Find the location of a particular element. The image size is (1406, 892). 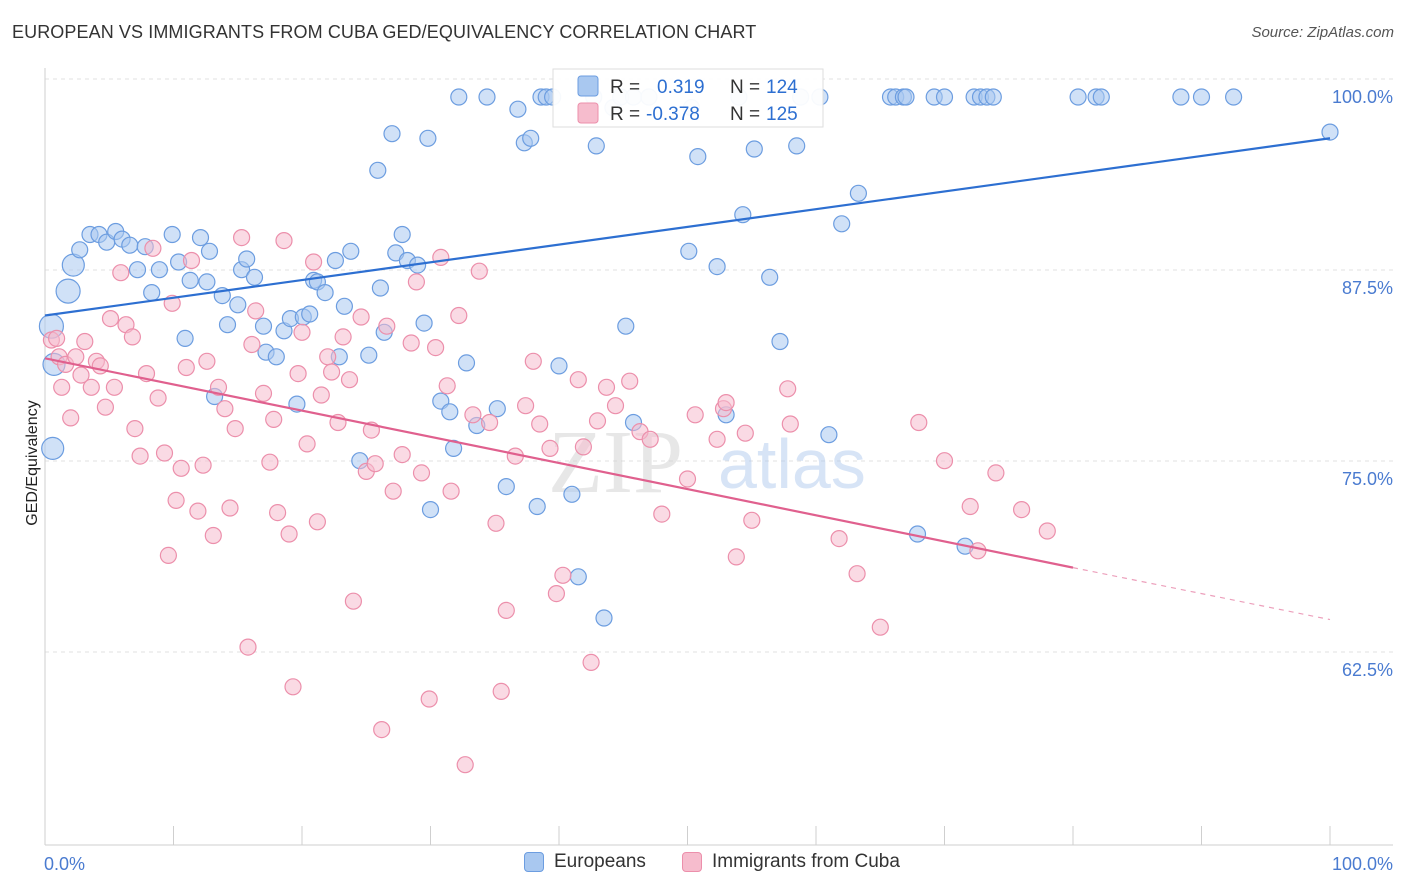

stats-box: R = 0.319 N = 124 R = -0.378 N = 125 is located at coordinates (688, 98).